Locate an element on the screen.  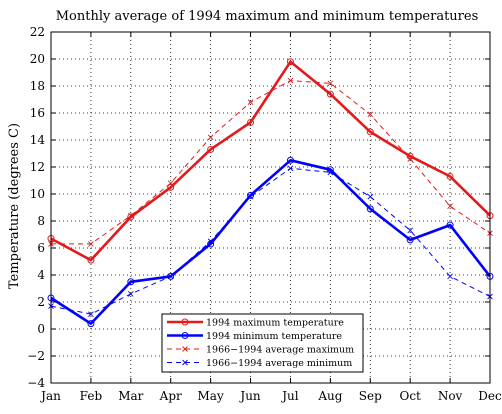
y-tick-label: 12 is located at coordinates (37, 167).